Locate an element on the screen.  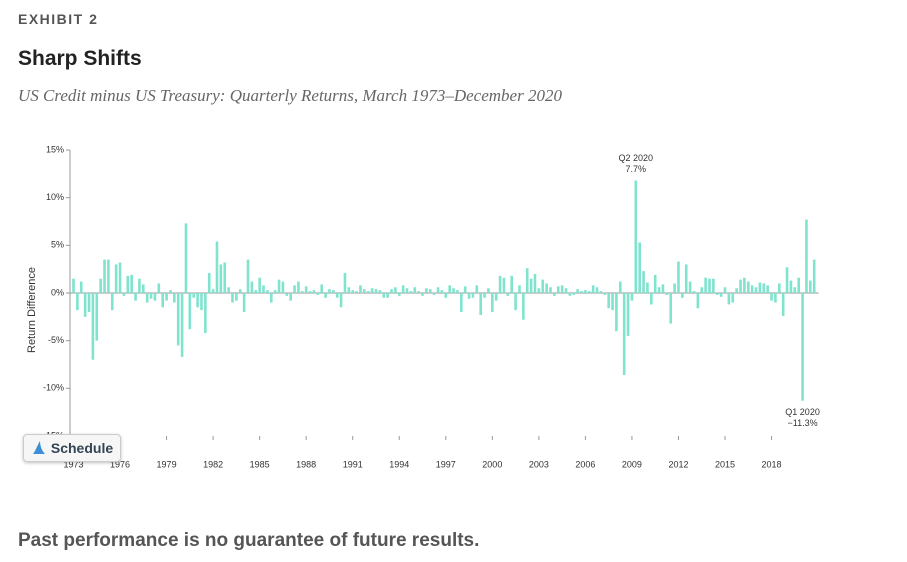
exhibit-label: EXHIBIT 2 is located at coordinates (58, 19).